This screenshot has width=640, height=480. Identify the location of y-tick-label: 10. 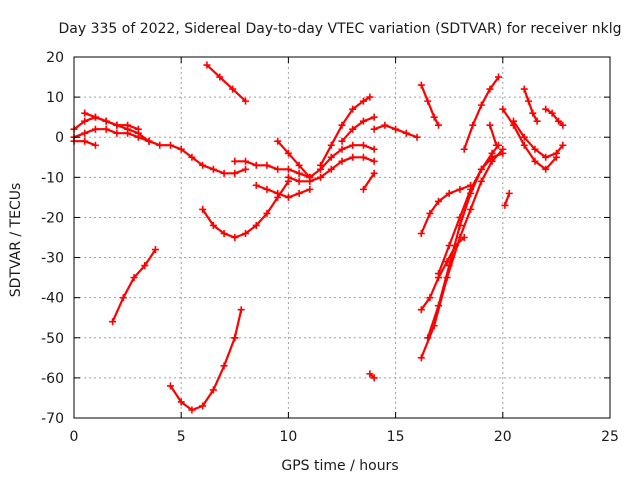
(55, 98).